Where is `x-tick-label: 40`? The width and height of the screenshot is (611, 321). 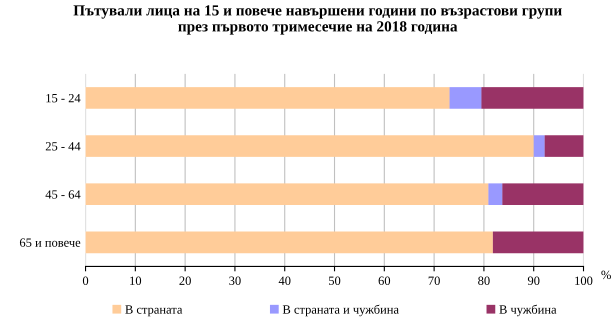 x-tick-label: 40 is located at coordinates (284, 280).